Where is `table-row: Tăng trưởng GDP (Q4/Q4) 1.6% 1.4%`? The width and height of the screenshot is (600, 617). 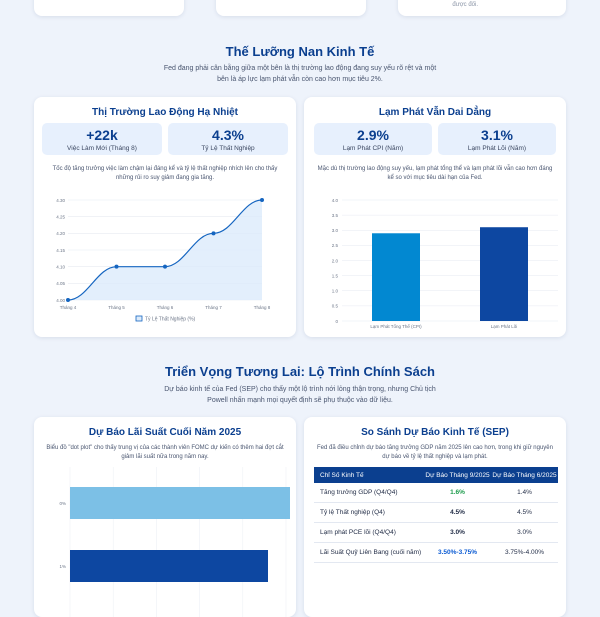 table-row: Tăng trưởng GDP (Q4/Q4) 1.6% 1.4% is located at coordinates (436, 493).